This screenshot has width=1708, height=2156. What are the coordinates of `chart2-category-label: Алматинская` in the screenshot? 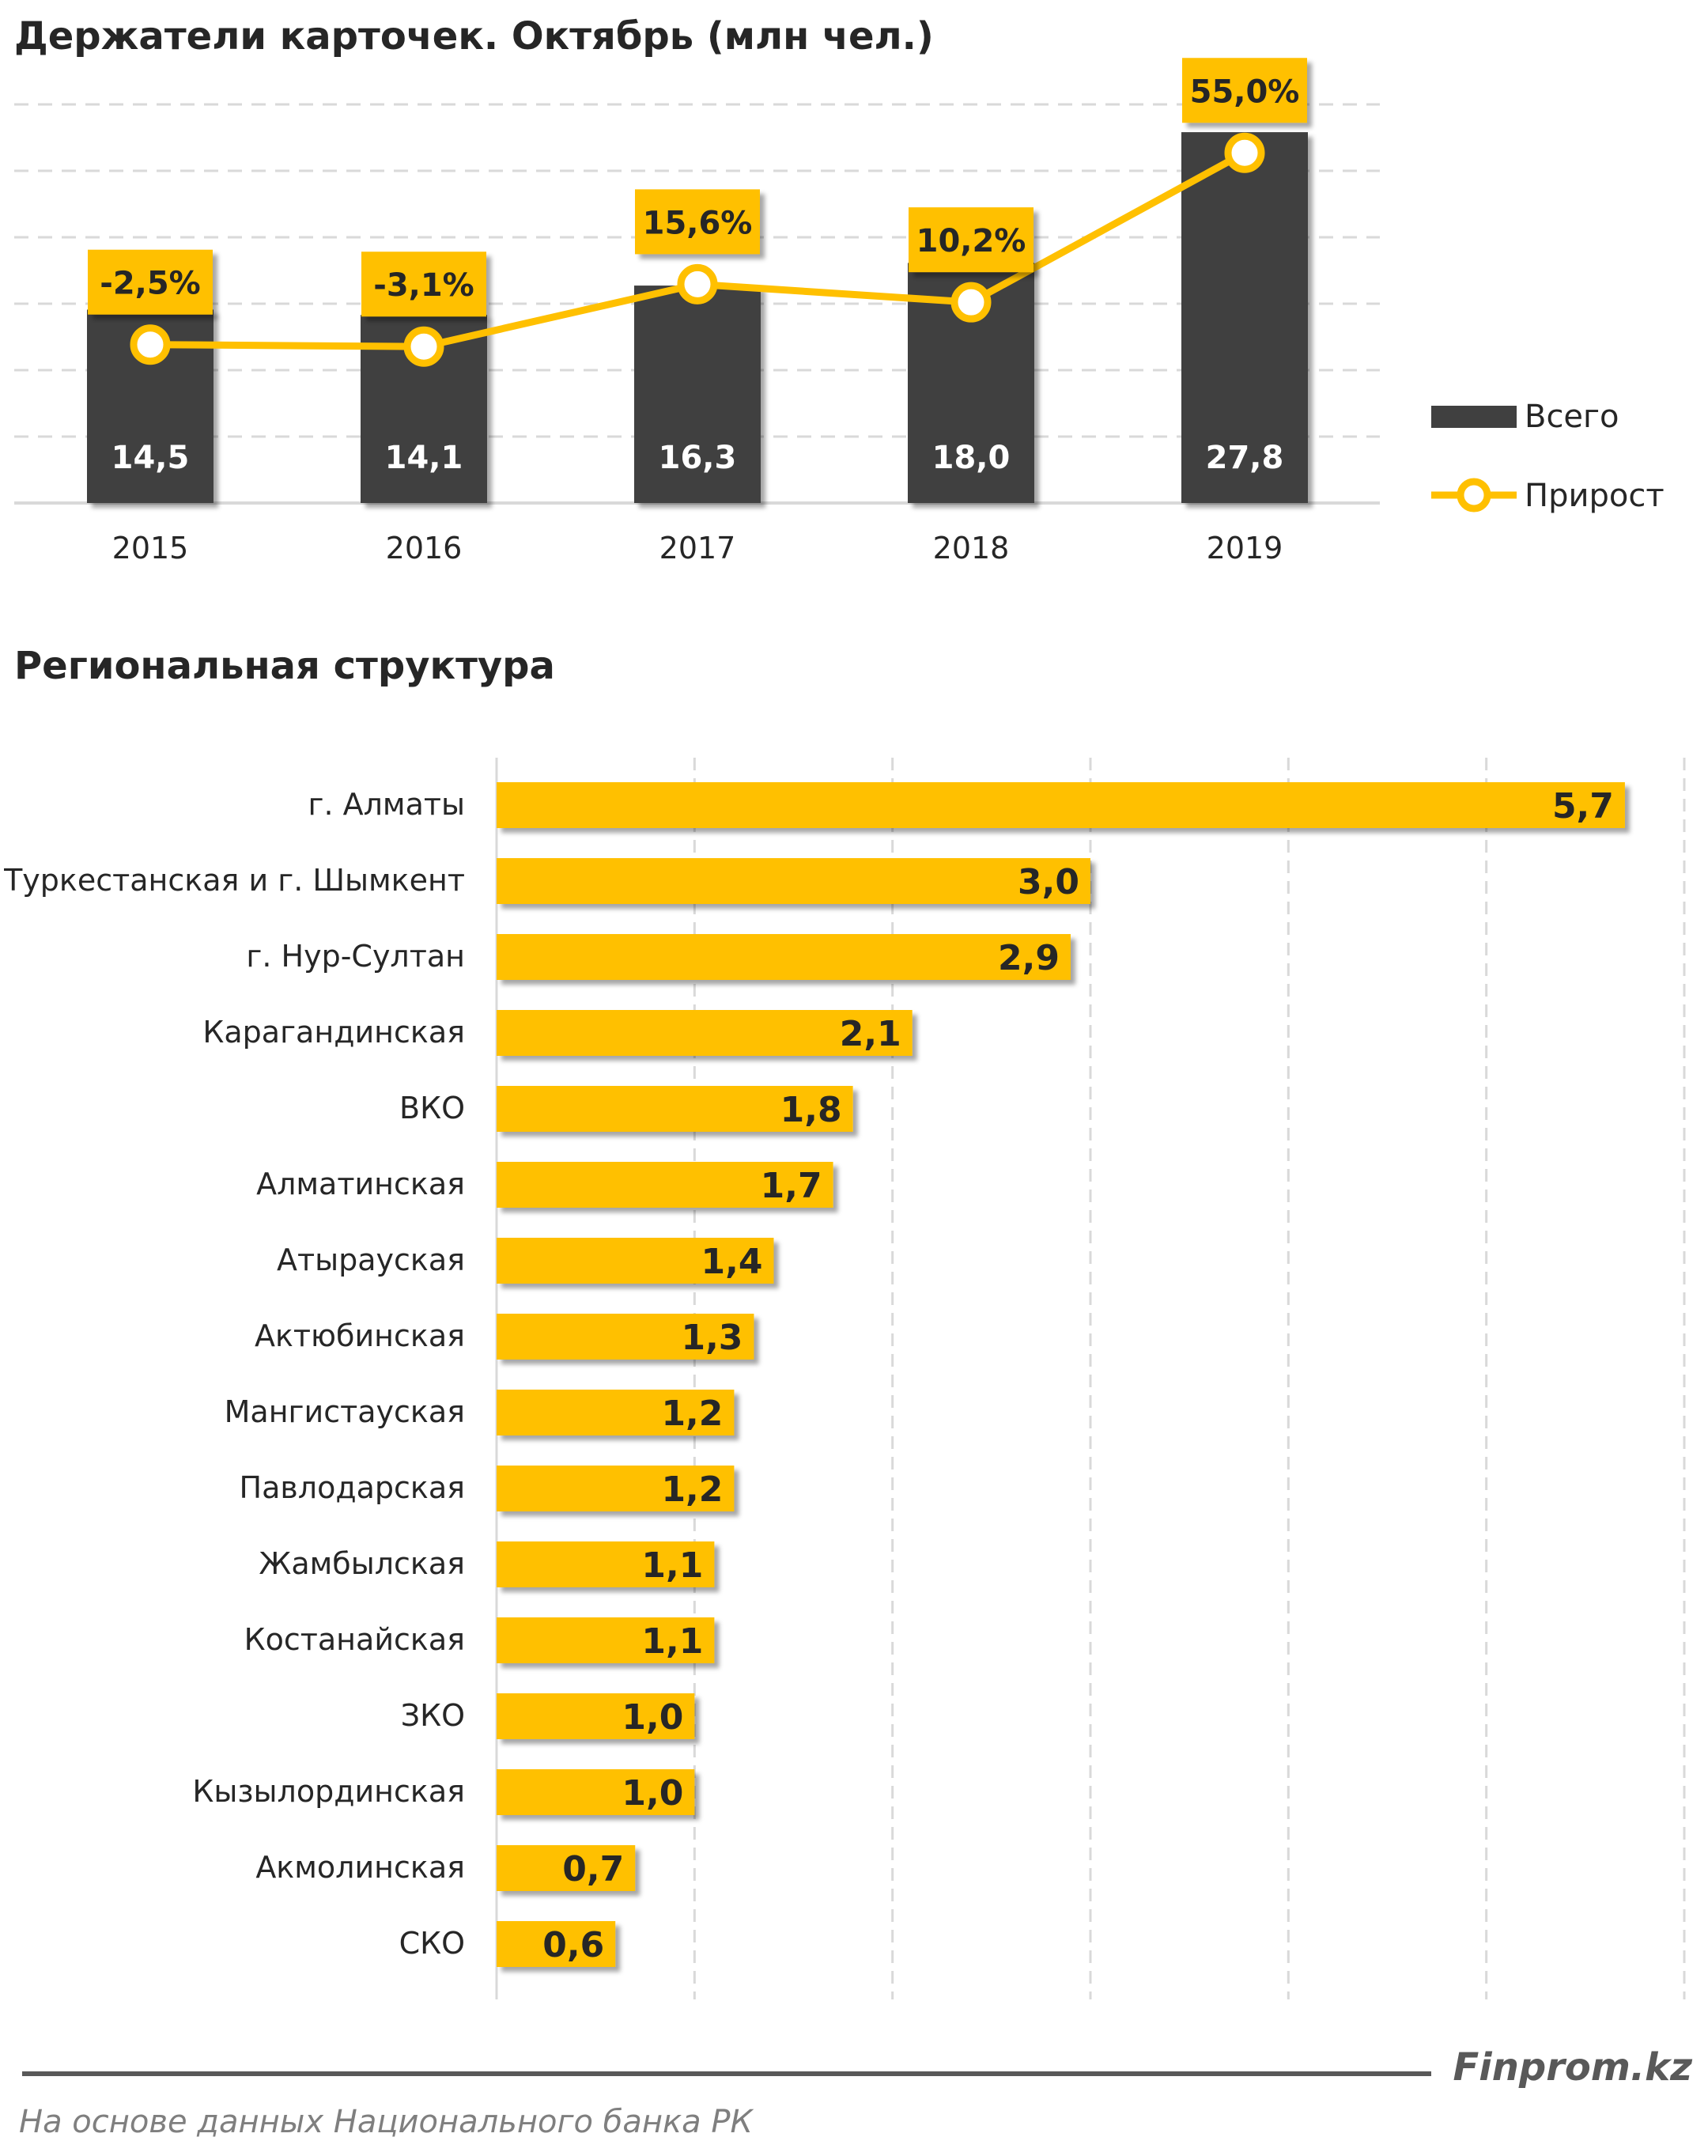 It's located at (360, 1184).